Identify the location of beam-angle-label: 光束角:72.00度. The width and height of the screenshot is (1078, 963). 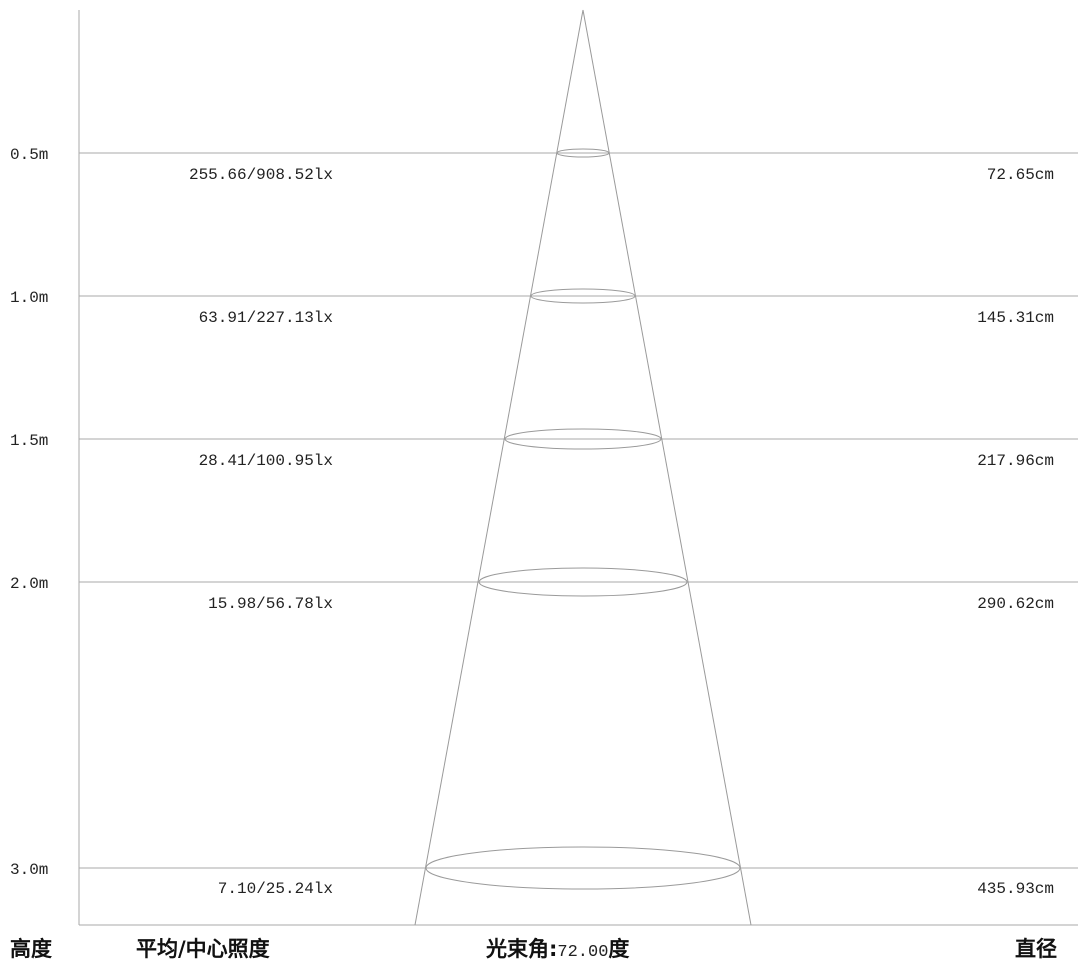
(557, 949).